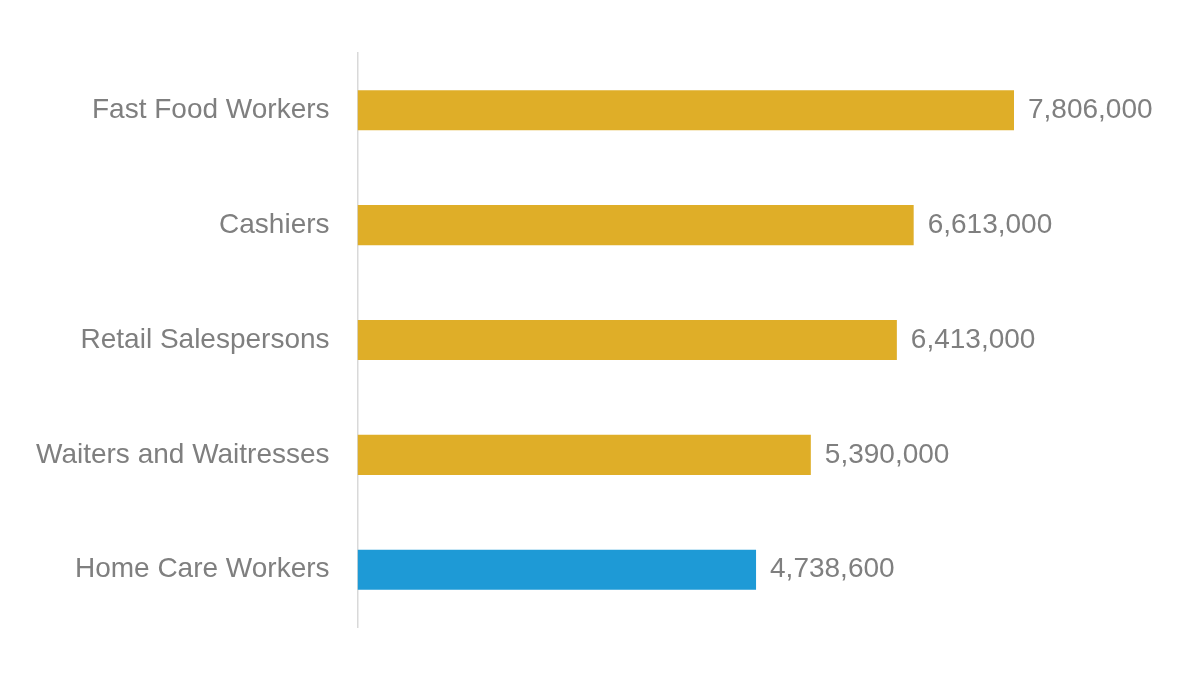  Describe the element at coordinates (183, 453) in the screenshot. I see `y-tick-label: Waiters and Waitresses` at that location.